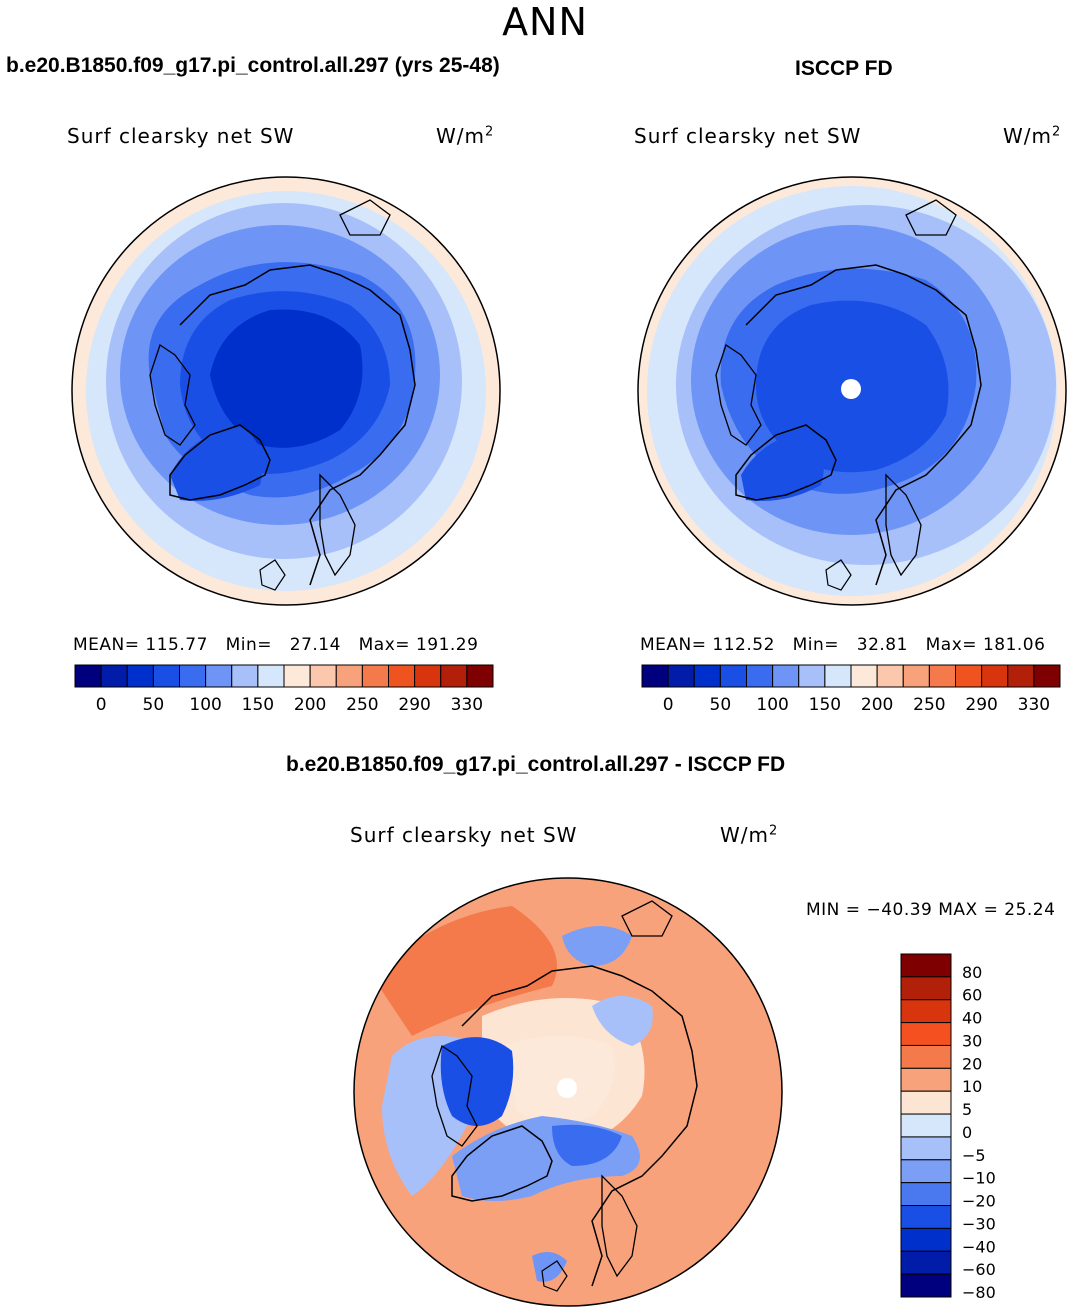 This screenshot has height=1310, width=1090. Describe the element at coordinates (181, 136) in the screenshot. I see `panel-1-variable: Surf clearsky net SW` at that location.